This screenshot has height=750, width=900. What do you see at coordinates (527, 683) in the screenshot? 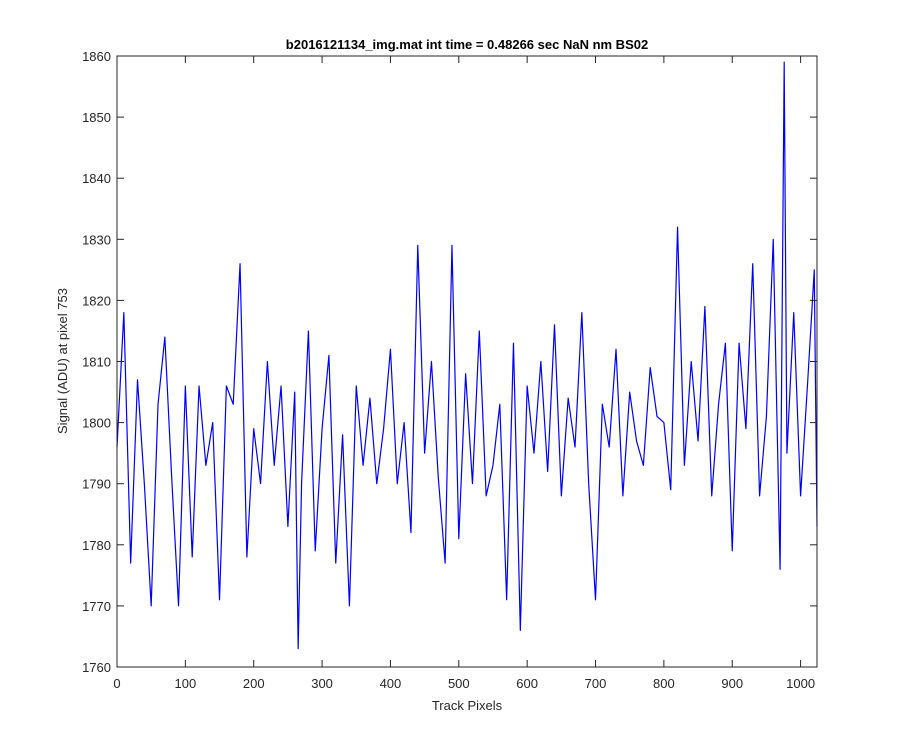
I see `x-tick-label: 600` at bounding box center [527, 683].